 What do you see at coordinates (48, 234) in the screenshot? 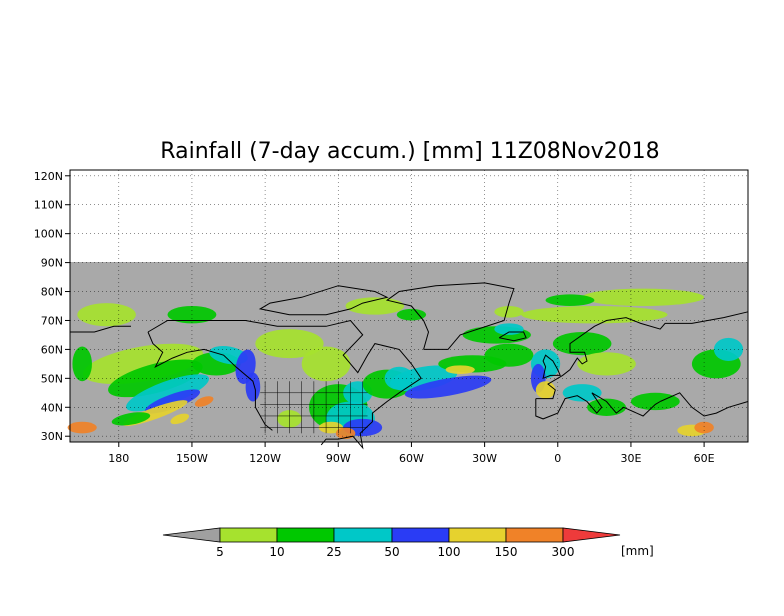
I see `lat-tick-label: 100N` at bounding box center [48, 234].